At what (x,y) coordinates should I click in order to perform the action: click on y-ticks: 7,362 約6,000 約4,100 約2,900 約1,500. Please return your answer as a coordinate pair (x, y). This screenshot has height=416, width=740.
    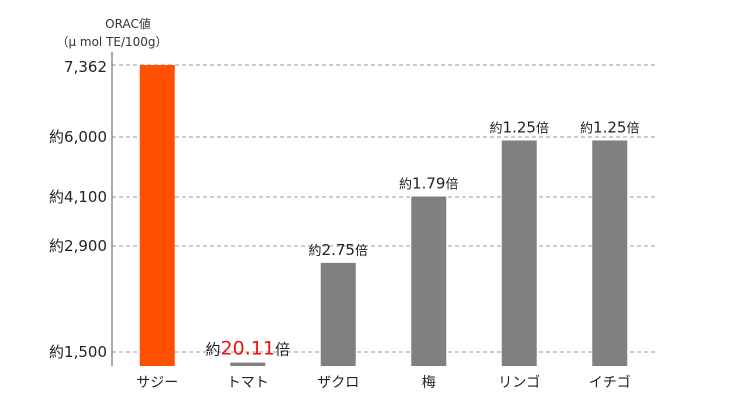
    Looking at the image, I should click on (78, 209).